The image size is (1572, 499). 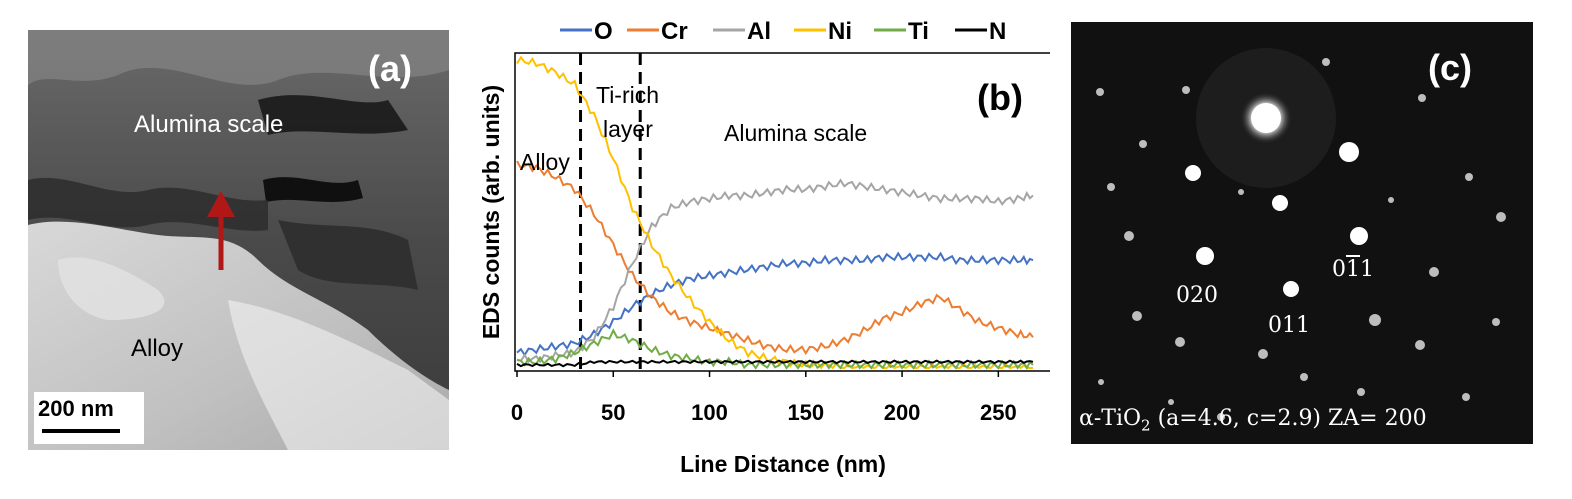 What do you see at coordinates (783, 31) in the screenshot?
I see `chart-legend: O Cr Al Ni Ti N` at bounding box center [783, 31].